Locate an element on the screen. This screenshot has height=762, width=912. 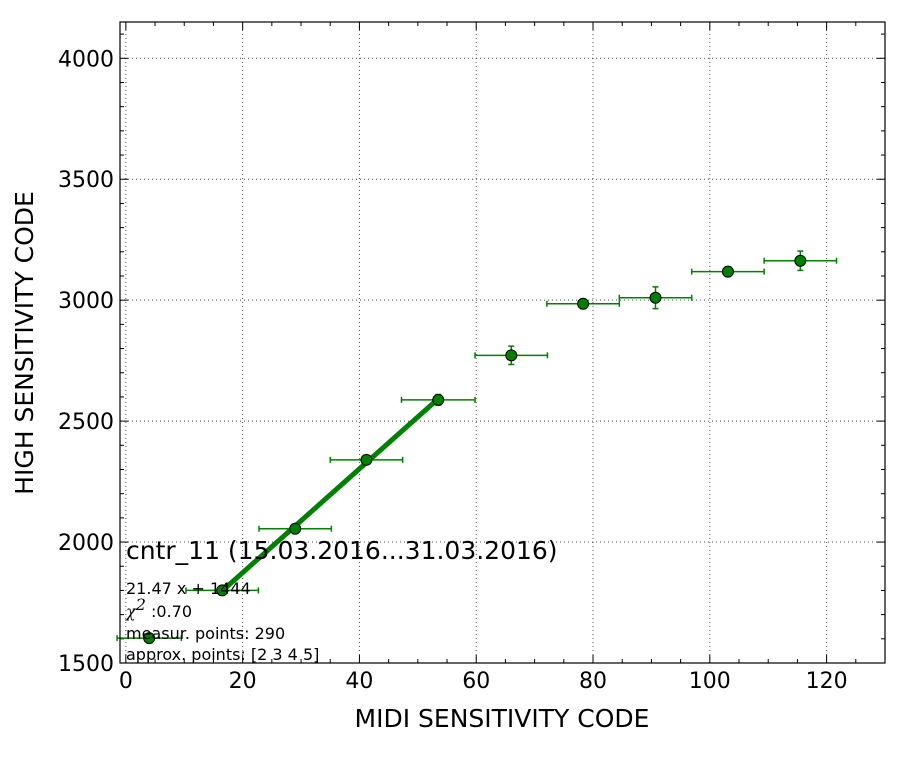
y-tick-label: 3500 is located at coordinates (86, 180).